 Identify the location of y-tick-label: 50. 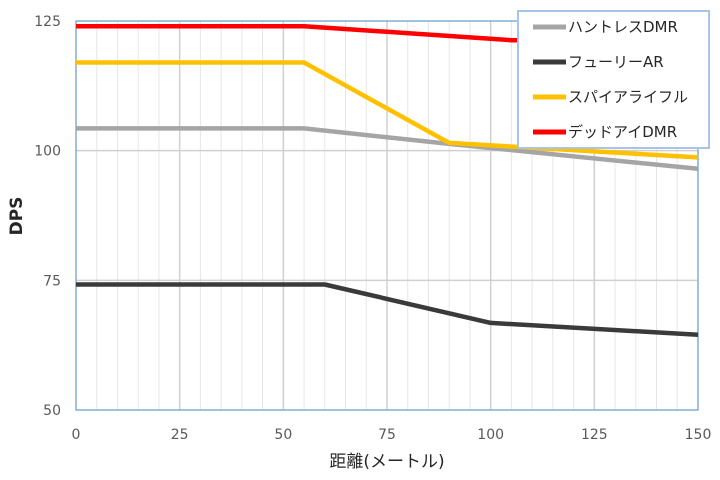
(52, 411).